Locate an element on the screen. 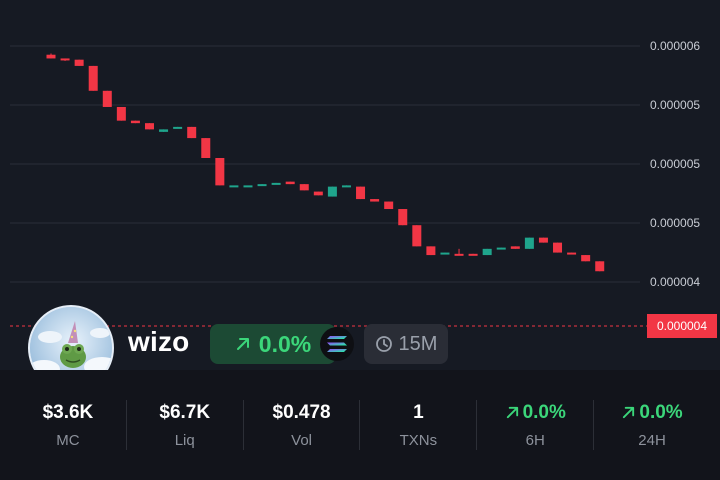 The width and height of the screenshot is (720, 480). solana-icon is located at coordinates (337, 344).